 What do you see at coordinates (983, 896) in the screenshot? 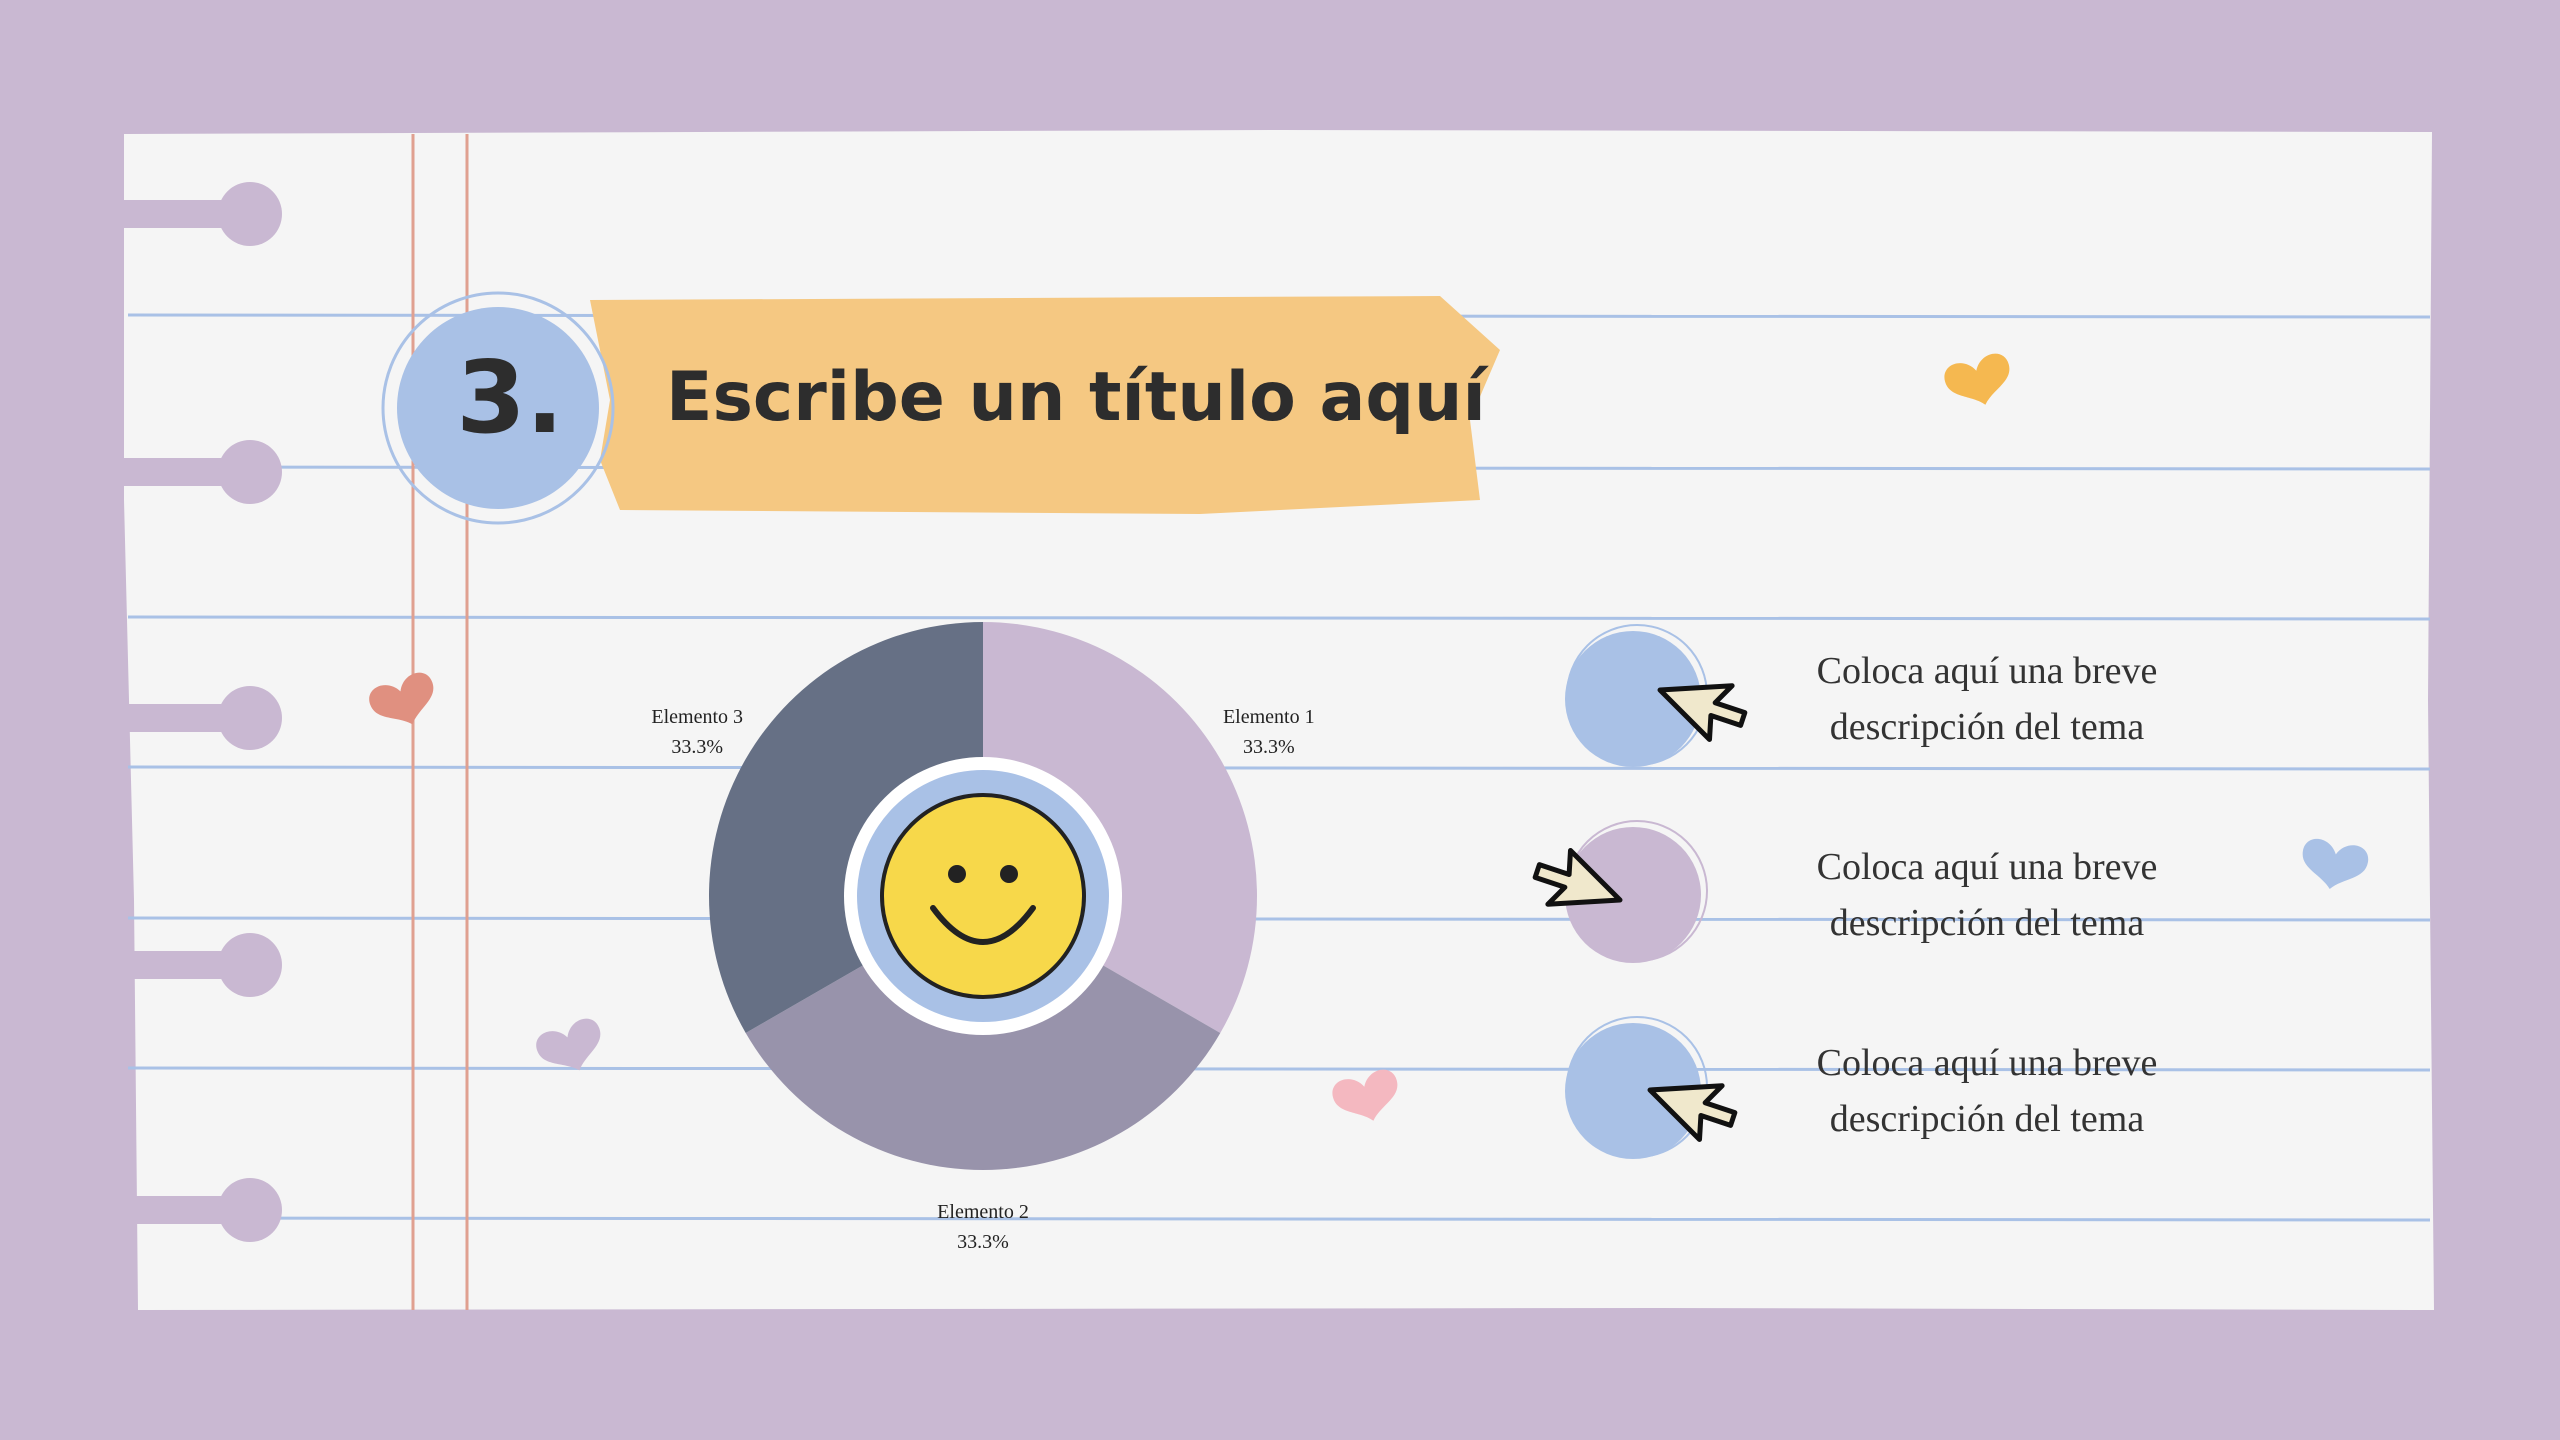
I see `smiley` at bounding box center [983, 896].